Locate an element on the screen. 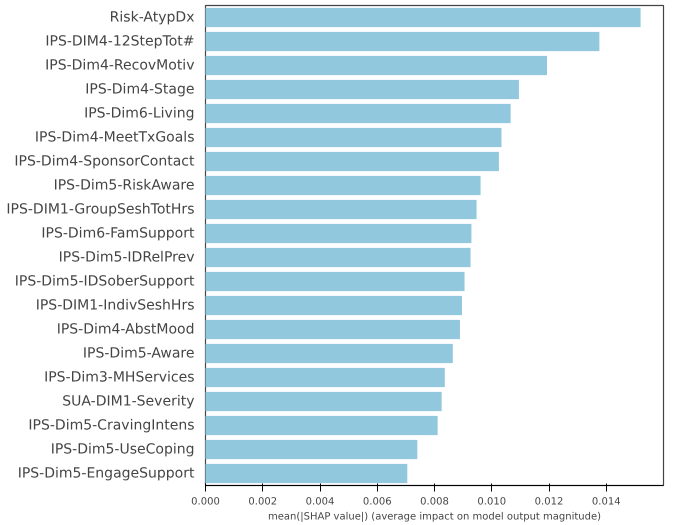 This screenshot has height=525, width=675. x-tick-label: 0.010 is located at coordinates (491, 502).